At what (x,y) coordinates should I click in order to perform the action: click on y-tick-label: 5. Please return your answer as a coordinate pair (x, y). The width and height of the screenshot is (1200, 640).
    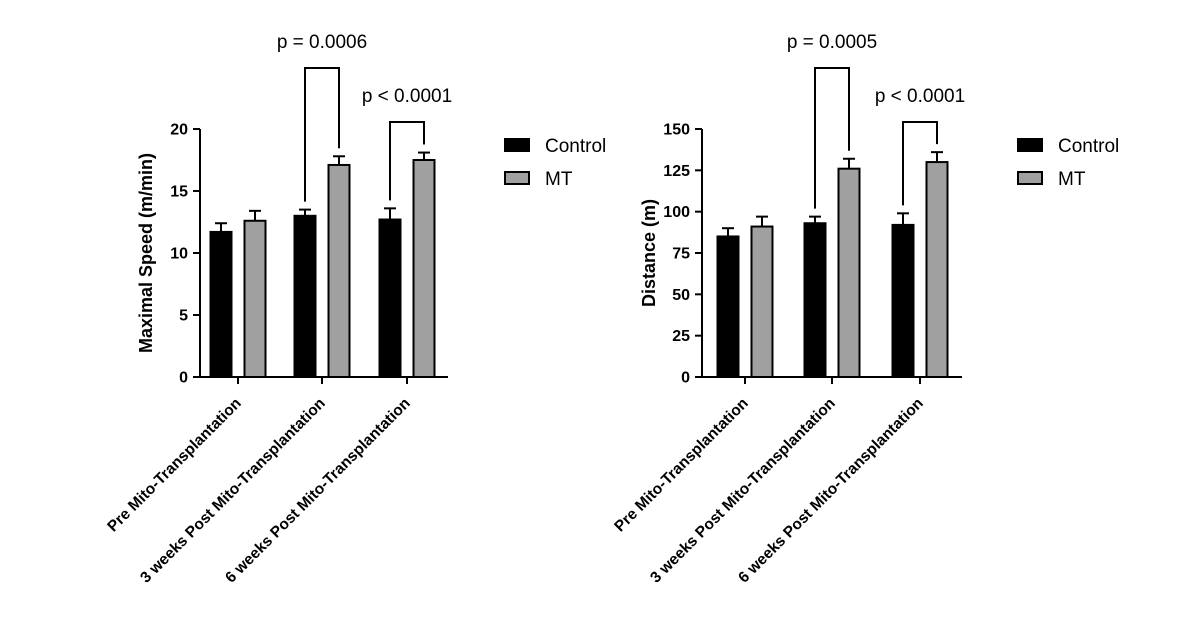
    Looking at the image, I should click on (183, 316).